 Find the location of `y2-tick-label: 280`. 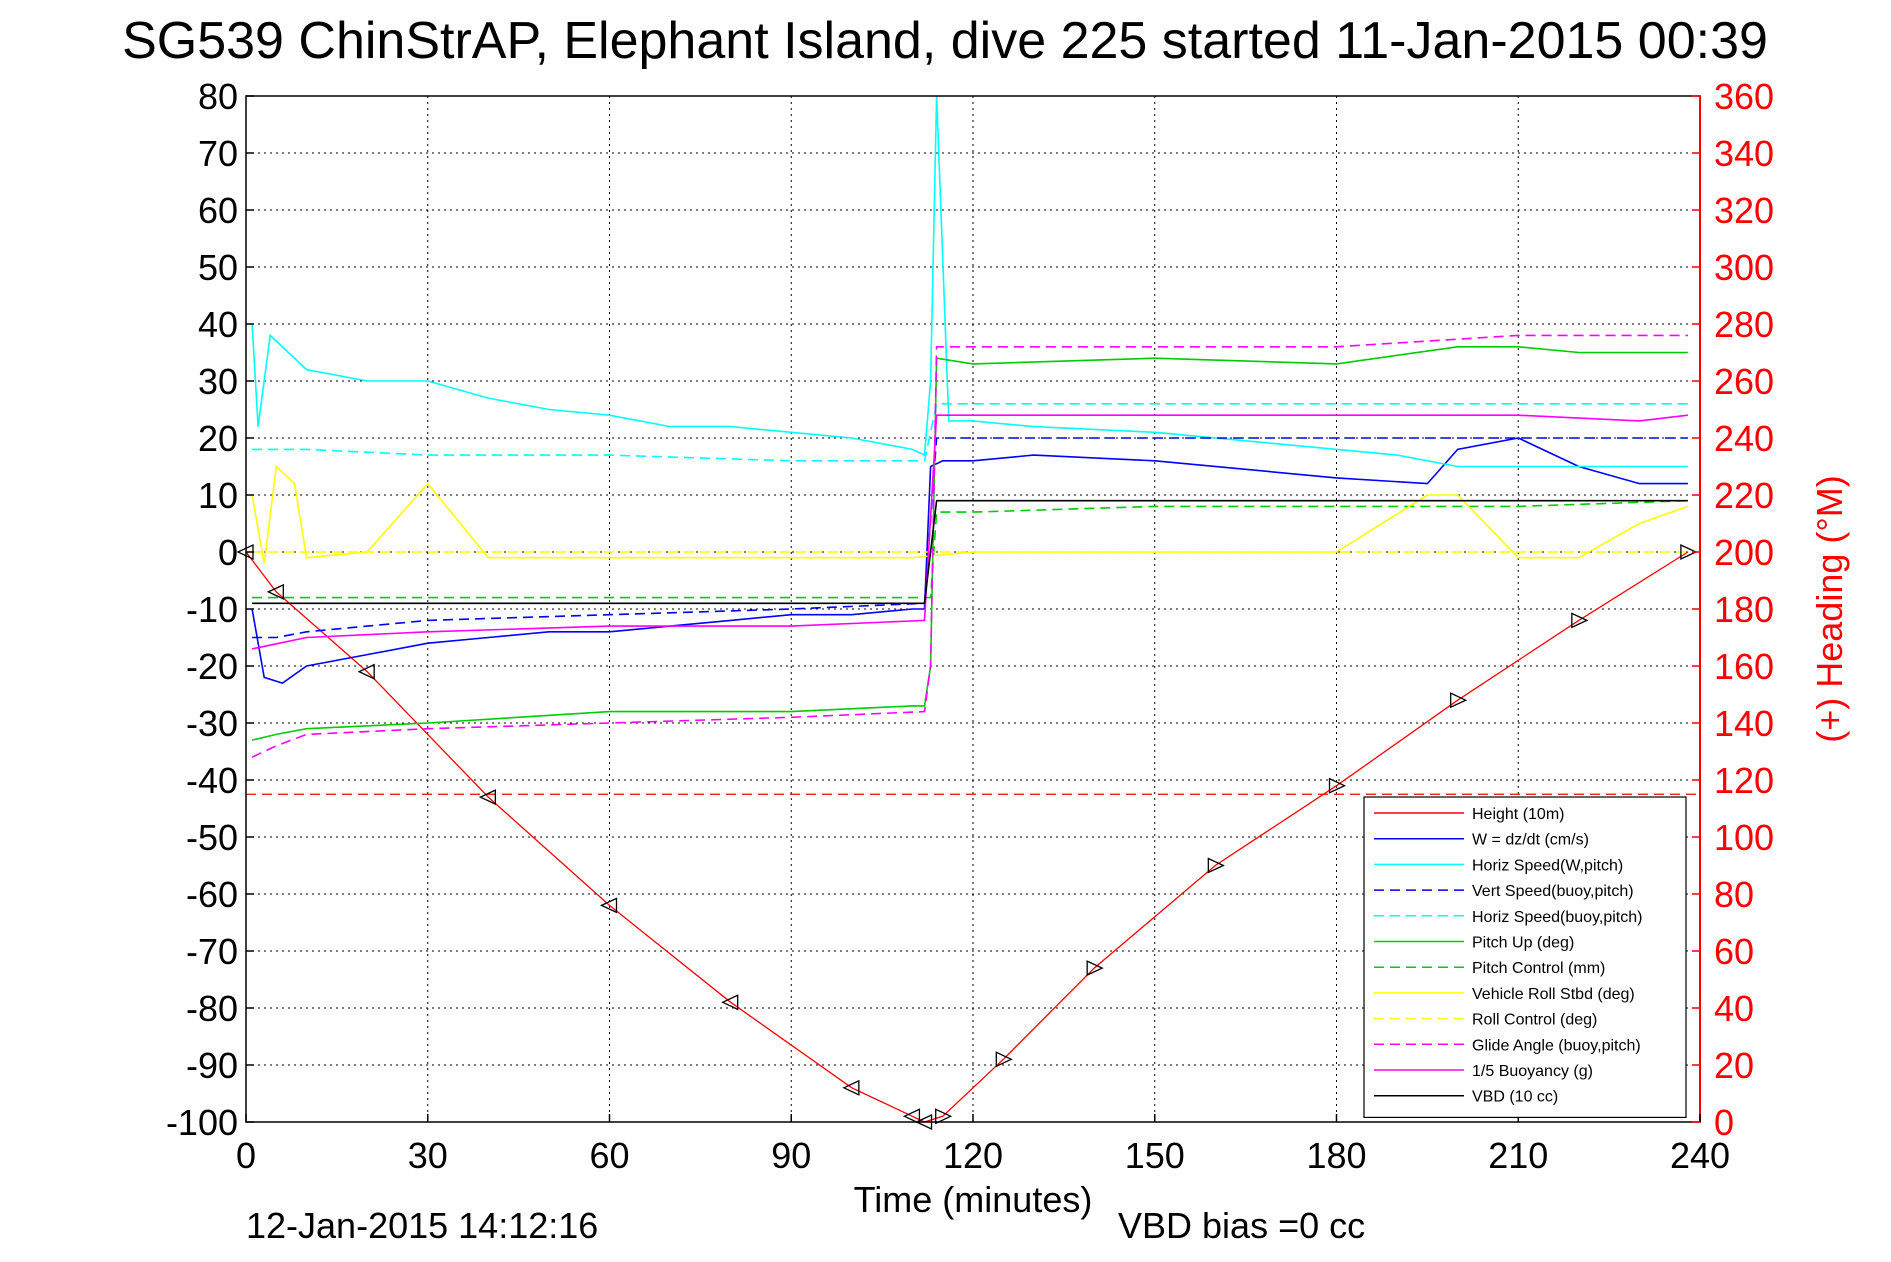

y2-tick-label: 280 is located at coordinates (1744, 324).